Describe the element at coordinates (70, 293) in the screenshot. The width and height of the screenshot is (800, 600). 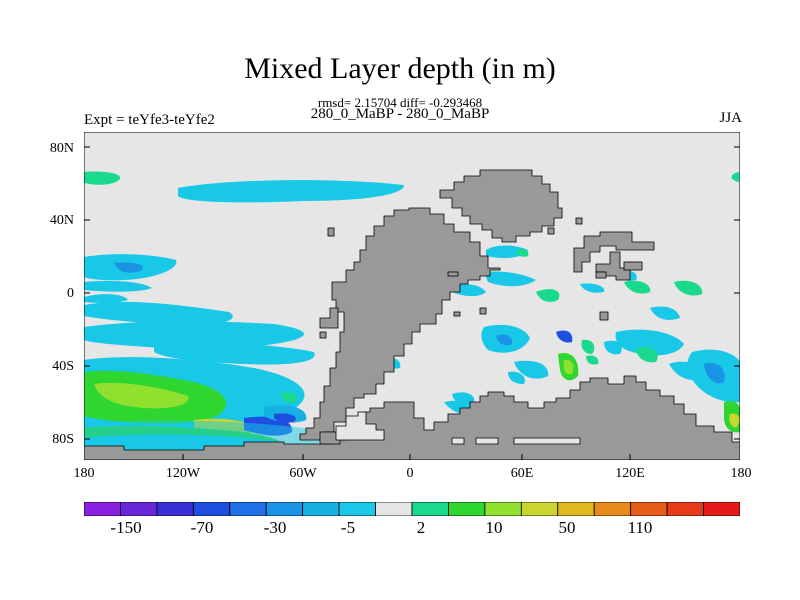
I see `lat-tick-0: 0` at that location.